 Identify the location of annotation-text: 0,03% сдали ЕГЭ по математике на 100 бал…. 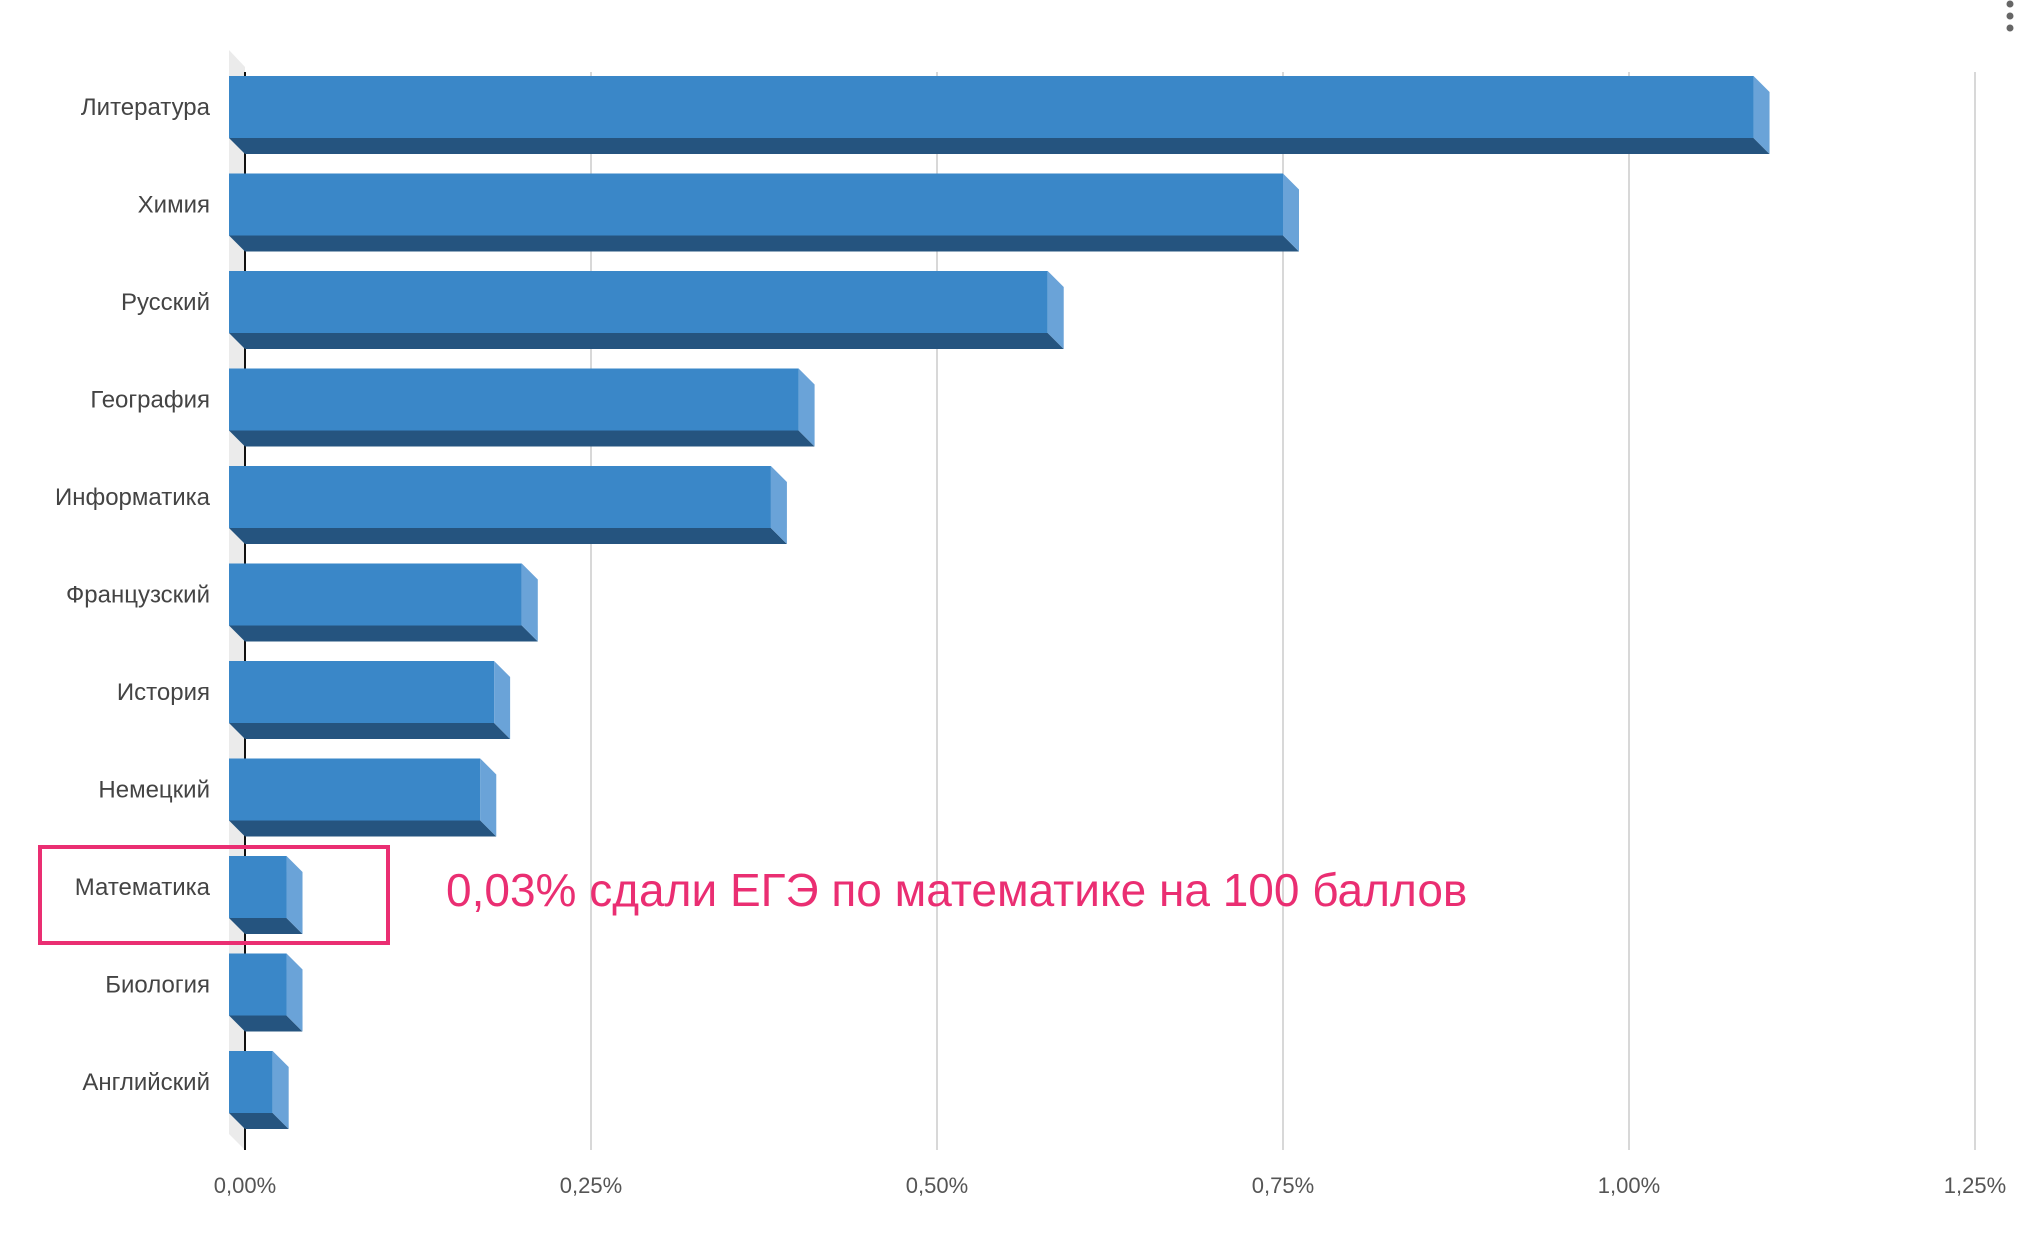
(956, 890).